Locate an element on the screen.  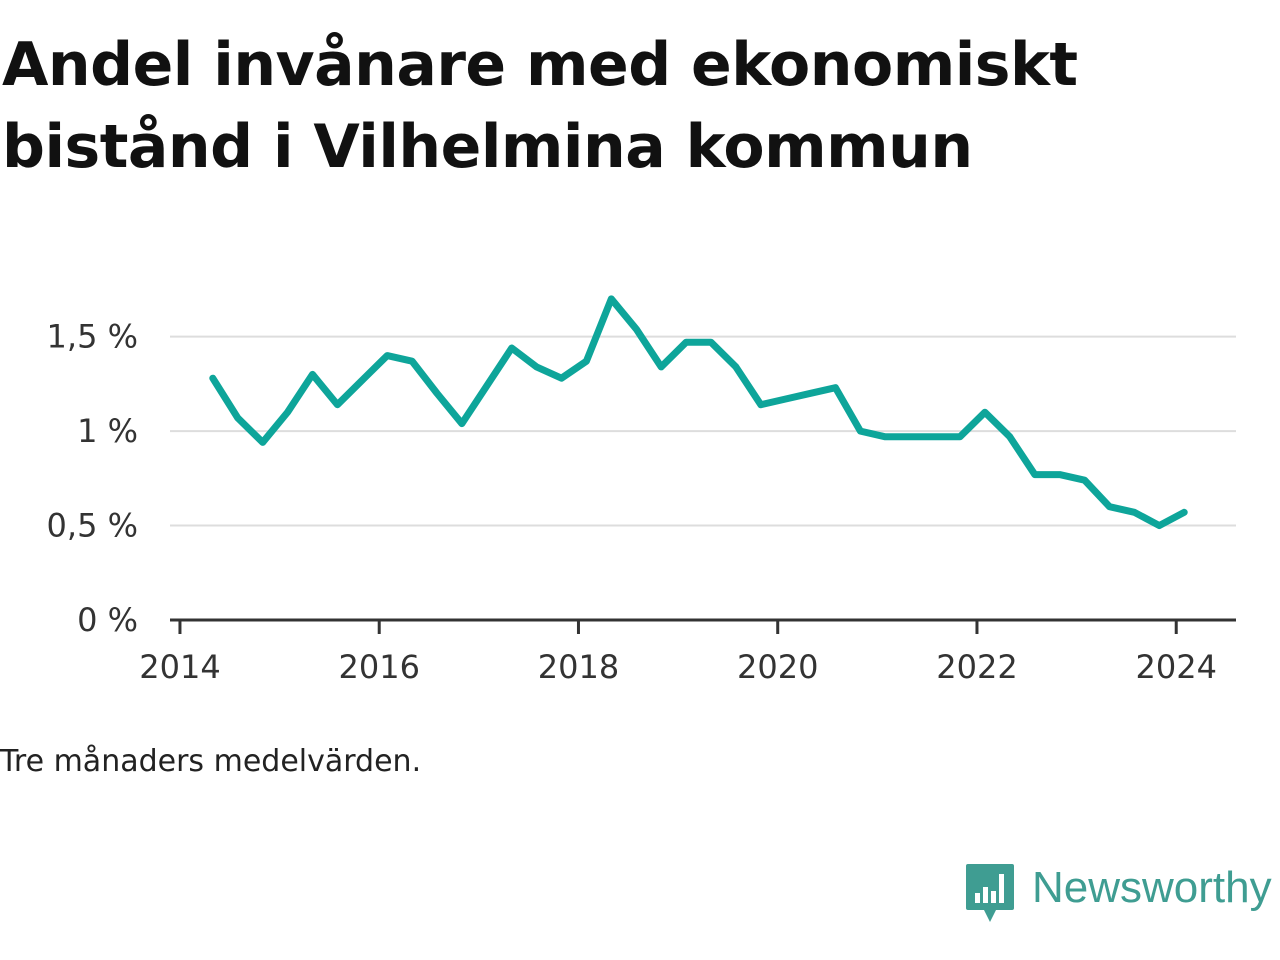
y-tick-labels: 0 % 0,5 % 1 % 1,5 % is located at coordinates (92, 478).